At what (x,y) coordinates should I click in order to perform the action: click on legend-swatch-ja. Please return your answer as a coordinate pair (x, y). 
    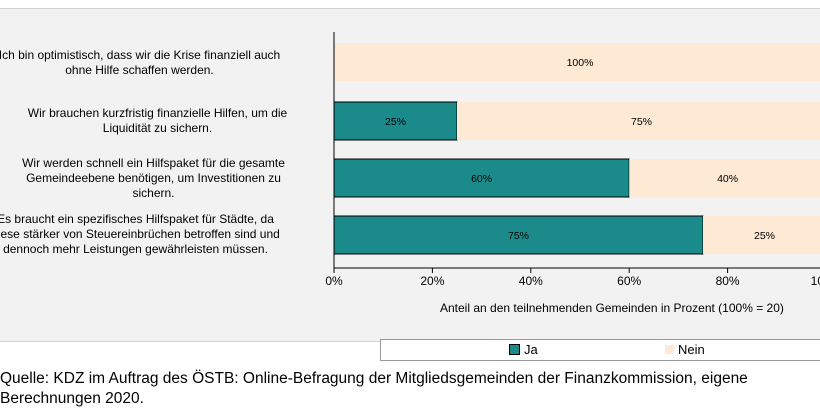
    Looking at the image, I should click on (514, 349).